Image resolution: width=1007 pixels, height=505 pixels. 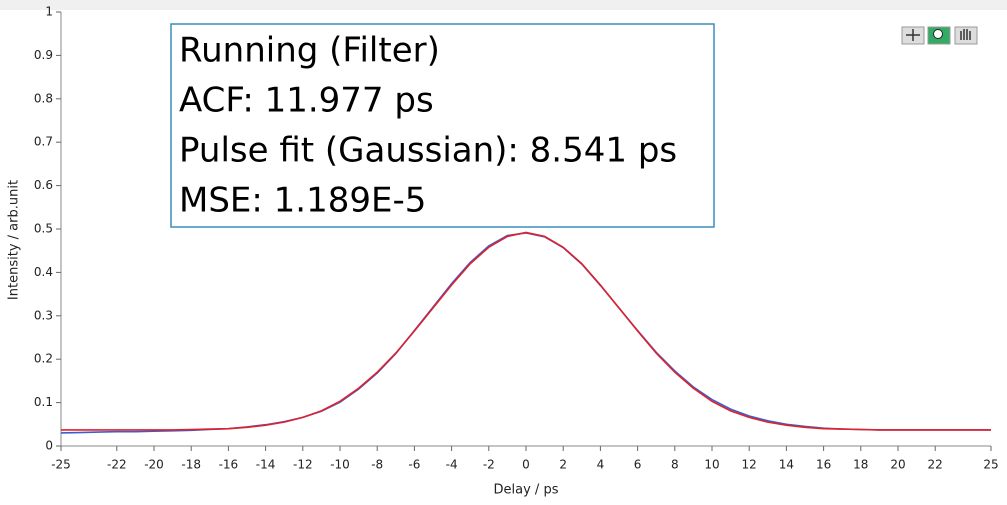 What do you see at coordinates (414, 465) in the screenshot?
I see `x-tick-label: -6` at bounding box center [414, 465].